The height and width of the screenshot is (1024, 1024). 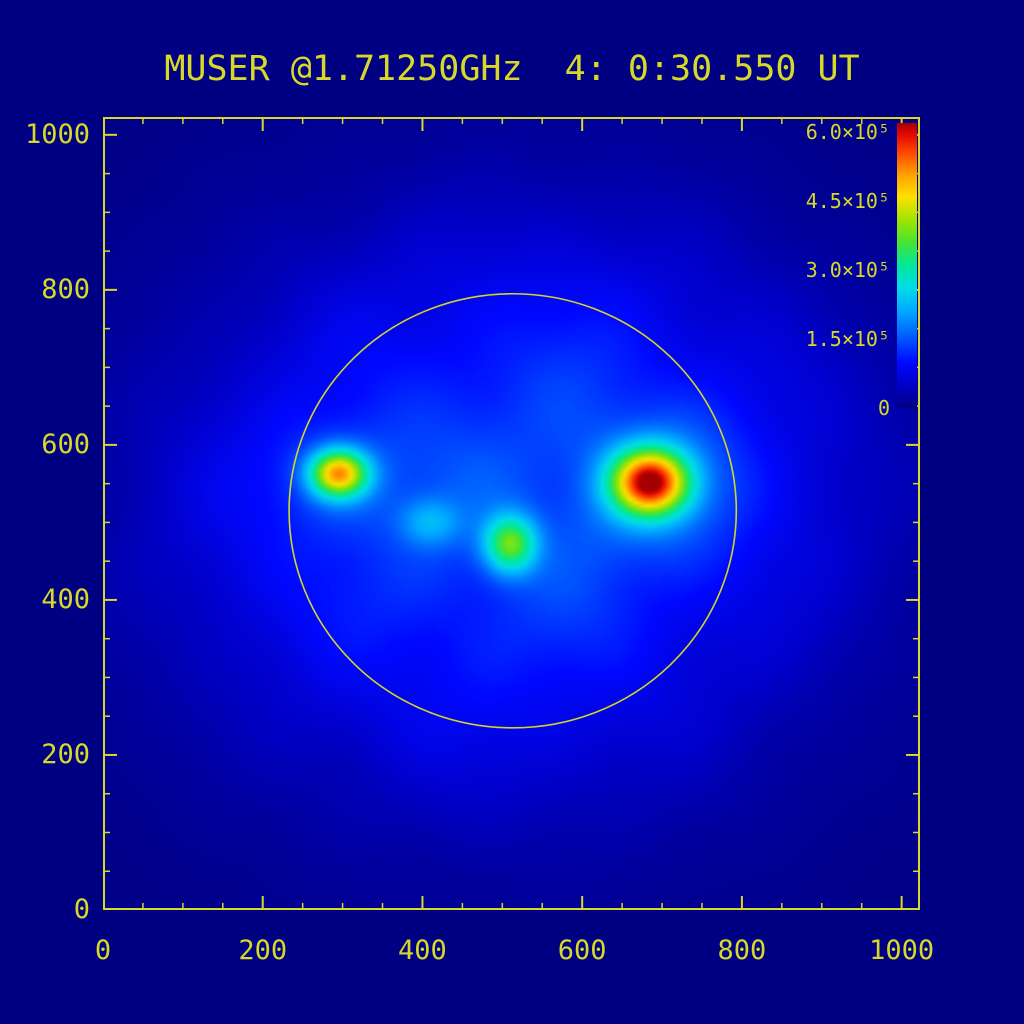 What do you see at coordinates (422, 950) in the screenshot?
I see `x-tick-label-400: 400` at bounding box center [422, 950].